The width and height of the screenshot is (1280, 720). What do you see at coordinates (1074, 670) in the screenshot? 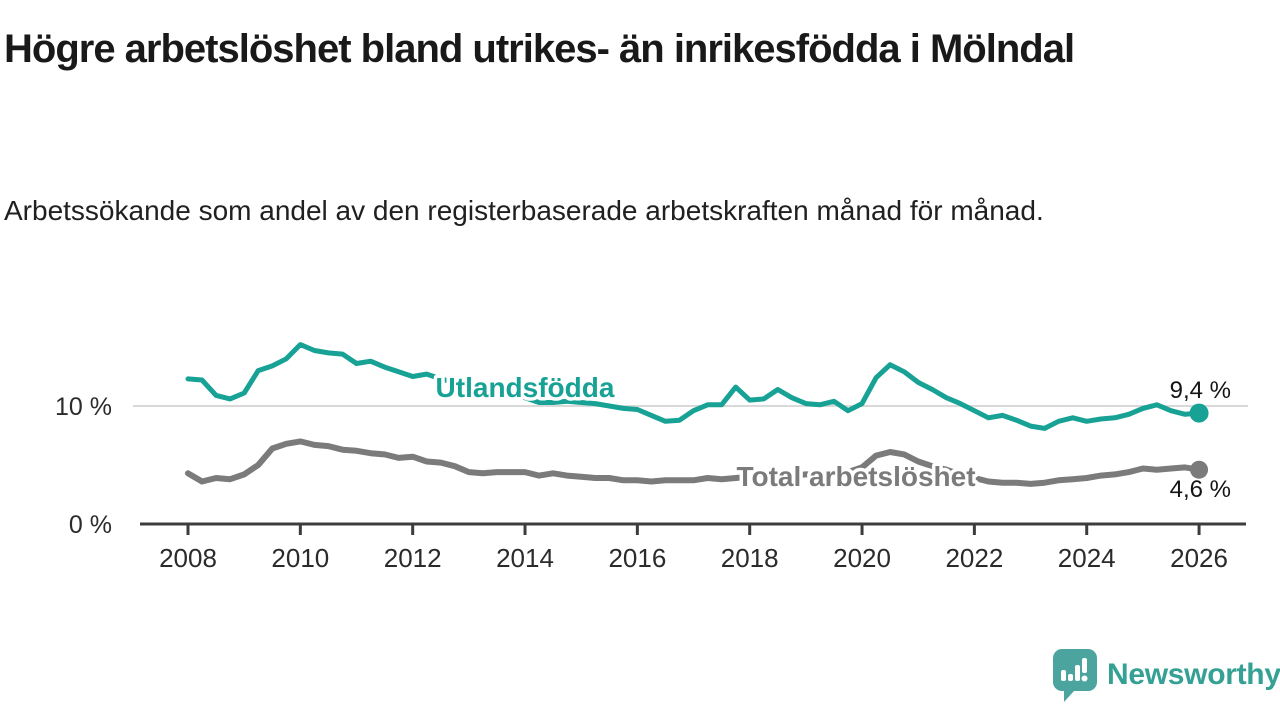
I see `bar-chart-icon` at bounding box center [1074, 670].